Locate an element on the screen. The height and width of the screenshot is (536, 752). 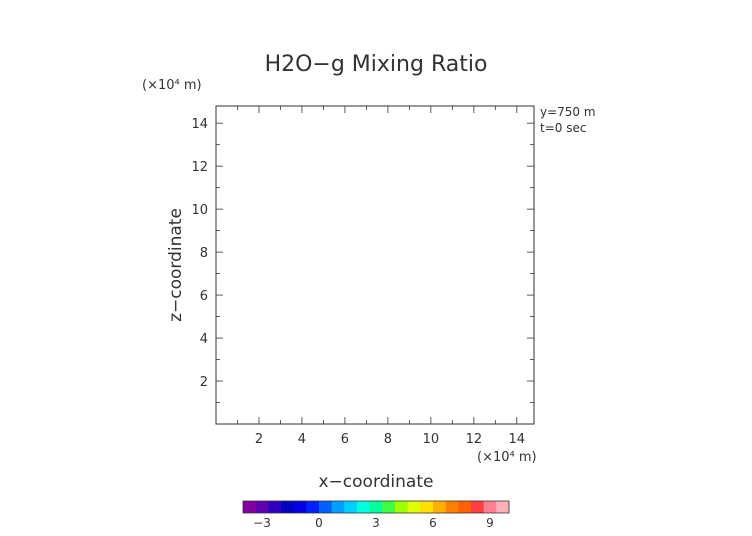
annotation-y-position: y=750 m is located at coordinates (568, 112).